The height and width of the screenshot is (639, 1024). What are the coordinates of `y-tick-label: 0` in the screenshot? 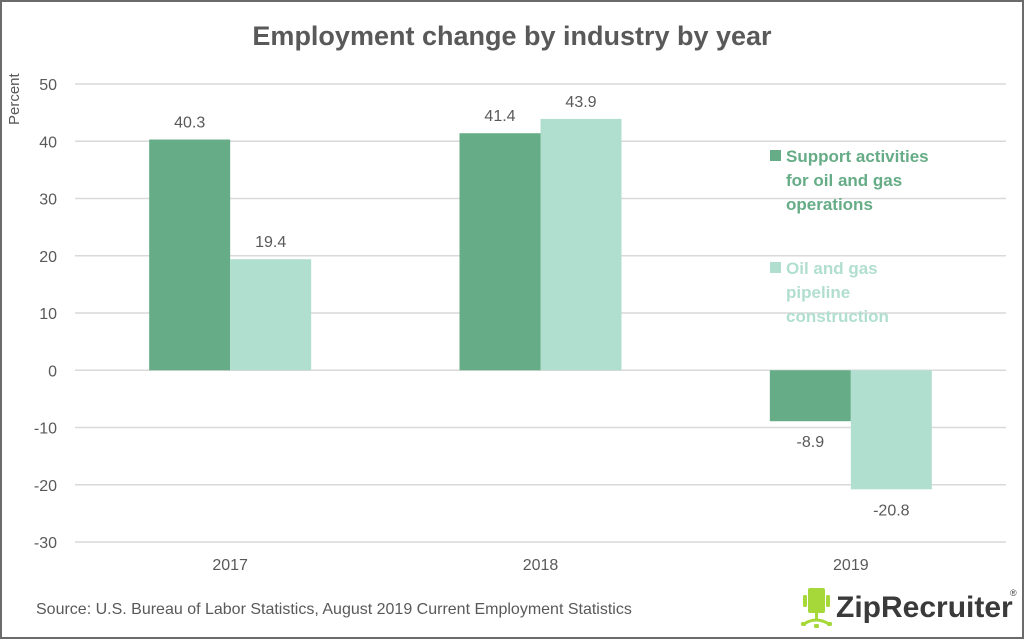 It's located at (52, 371).